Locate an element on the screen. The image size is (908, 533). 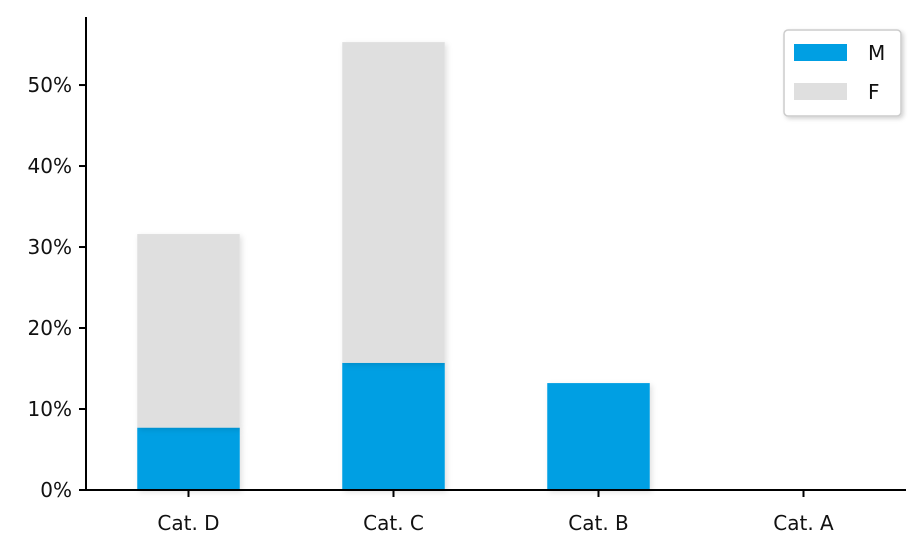
x-tick-label: Cat. D is located at coordinates (188, 522).